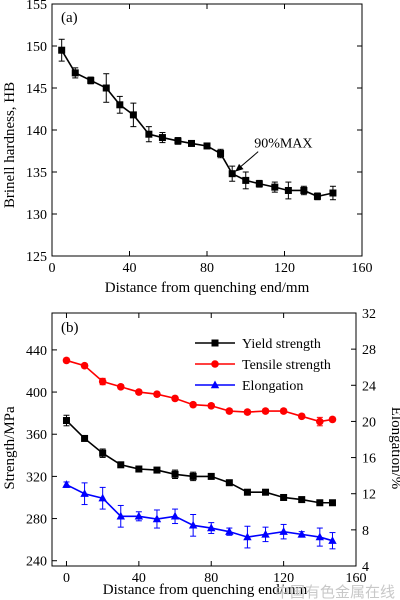 Image resolution: width=400 pixels, height=600 pixels. What do you see at coordinates (36, 6) in the screenshot?
I see `panel-a-y-tick-label: 155` at bounding box center [36, 6].